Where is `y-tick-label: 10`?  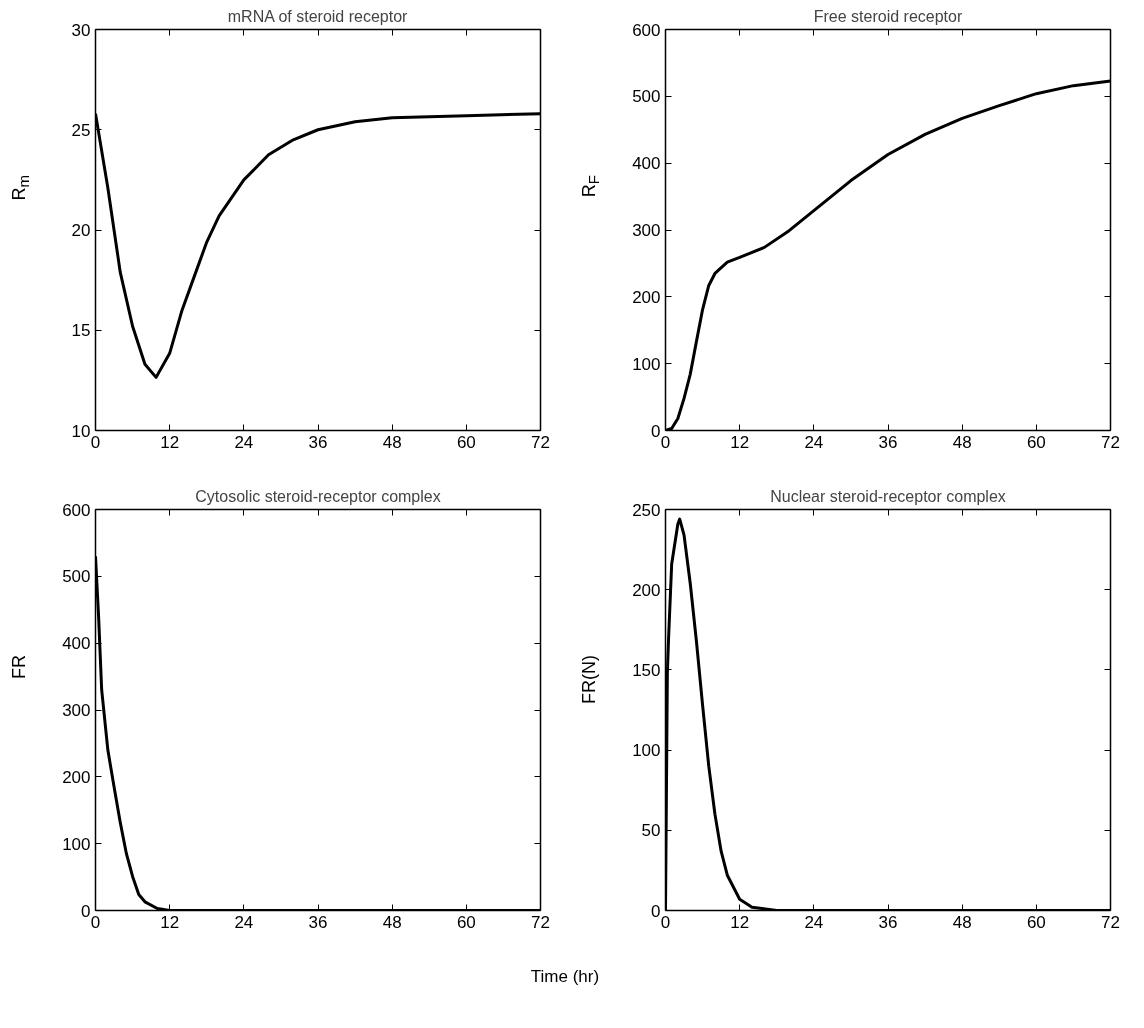
y-tick-label: 10 is located at coordinates (81, 431).